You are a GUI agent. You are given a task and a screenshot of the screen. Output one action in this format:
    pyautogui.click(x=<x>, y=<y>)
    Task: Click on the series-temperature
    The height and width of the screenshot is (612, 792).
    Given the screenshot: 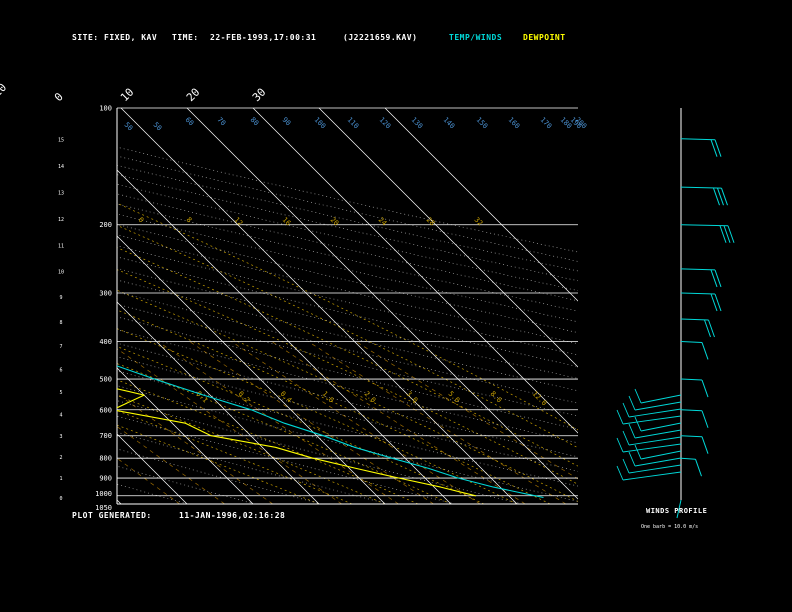 What is the action you would take?
    pyautogui.click(x=330, y=432)
    